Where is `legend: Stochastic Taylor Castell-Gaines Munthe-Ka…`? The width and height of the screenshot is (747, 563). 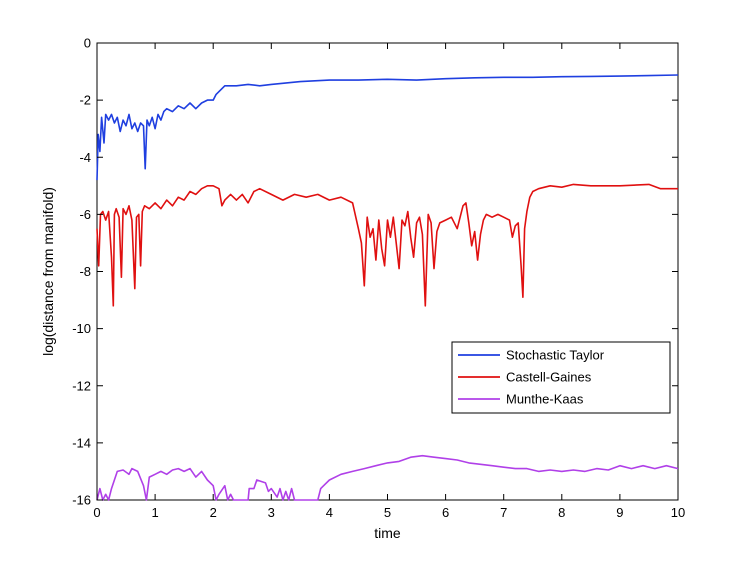
legend: Stochastic Taylor Castell-Gaines Munthe-Ka… is located at coordinates (561, 377).